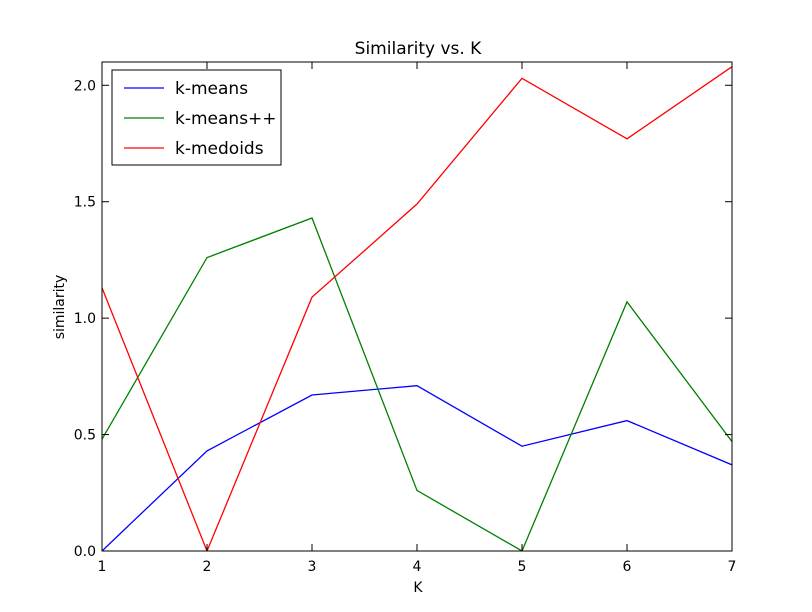  What do you see at coordinates (226, 119) in the screenshot?
I see `legend-label: k-means++` at bounding box center [226, 119].